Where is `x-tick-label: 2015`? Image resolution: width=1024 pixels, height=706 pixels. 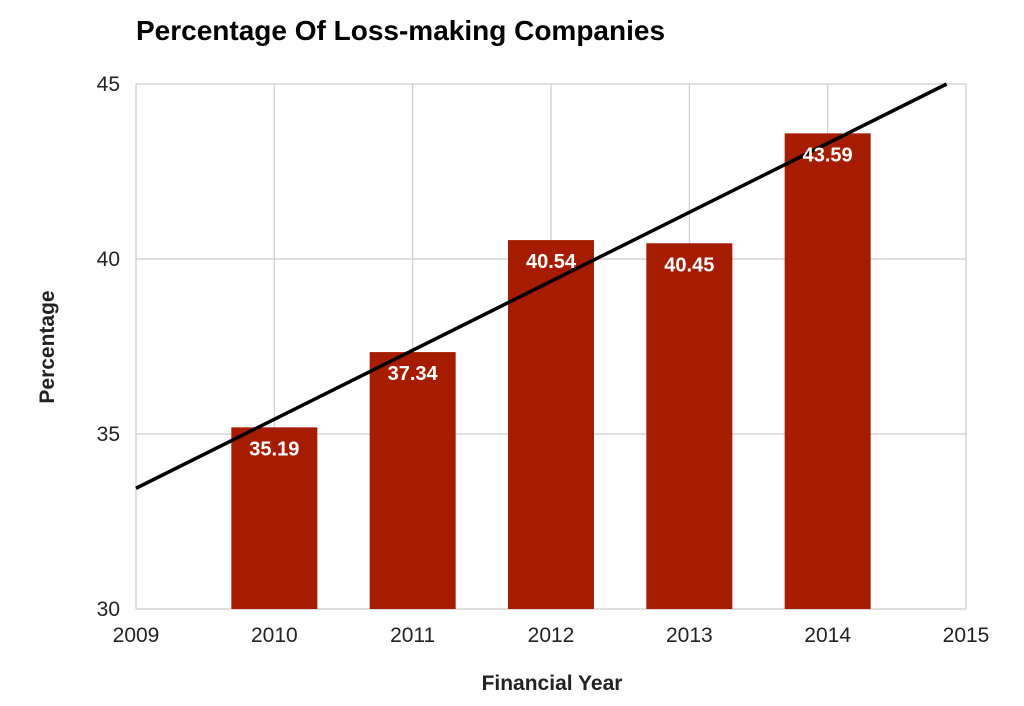 x-tick-label: 2015 is located at coordinates (966, 635).